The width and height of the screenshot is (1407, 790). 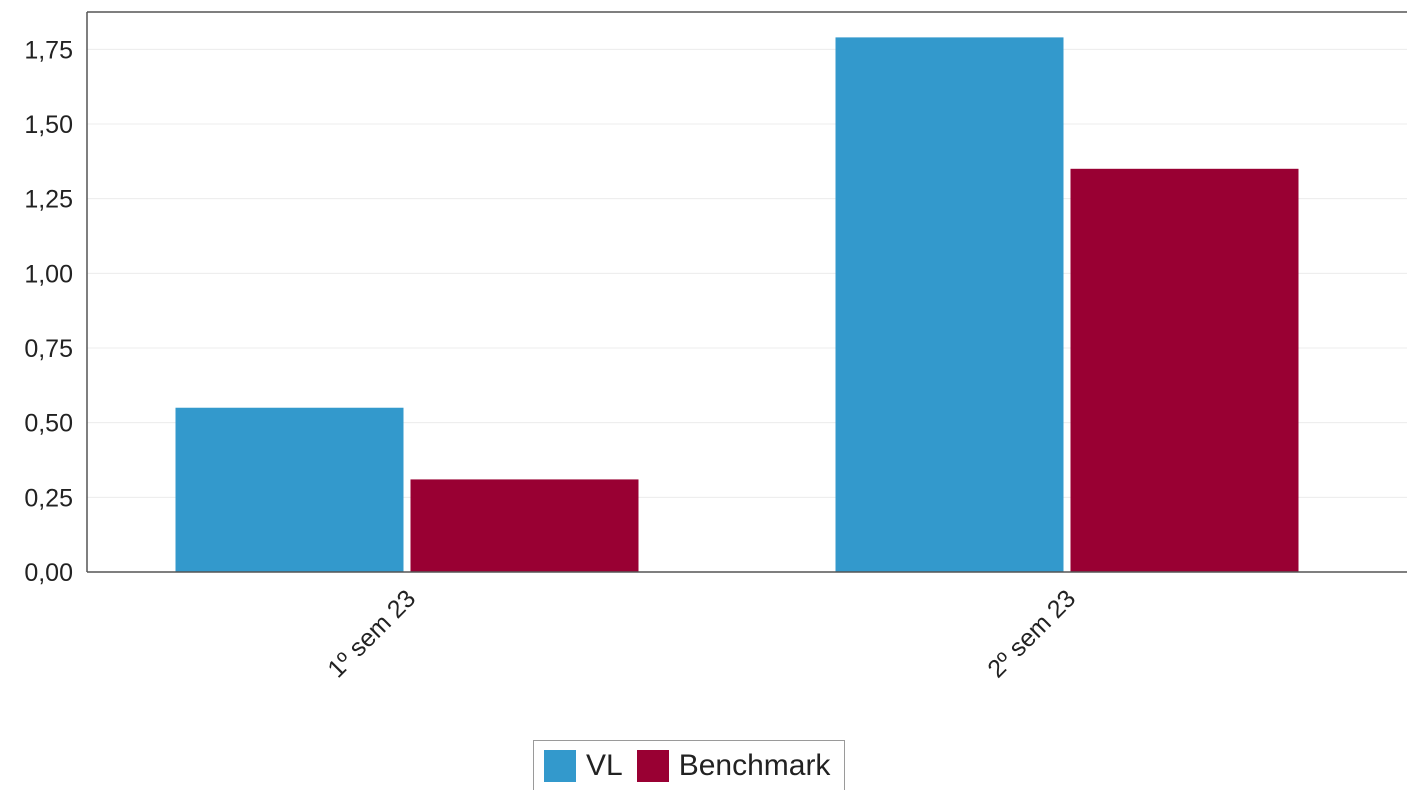 I want to click on y-tick-label: 0,75, so click(x=48, y=349).